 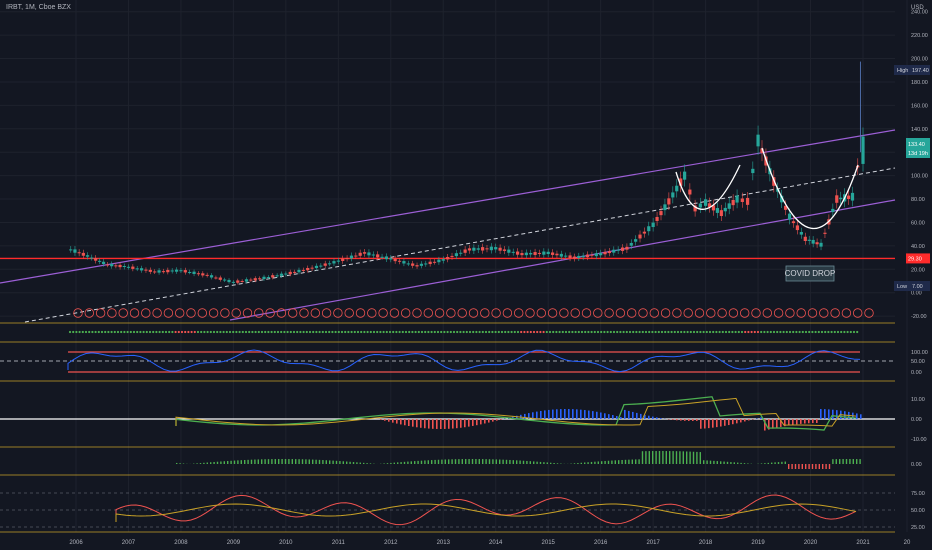 I want to click on time-tick-label: 2017, so click(x=653, y=543).